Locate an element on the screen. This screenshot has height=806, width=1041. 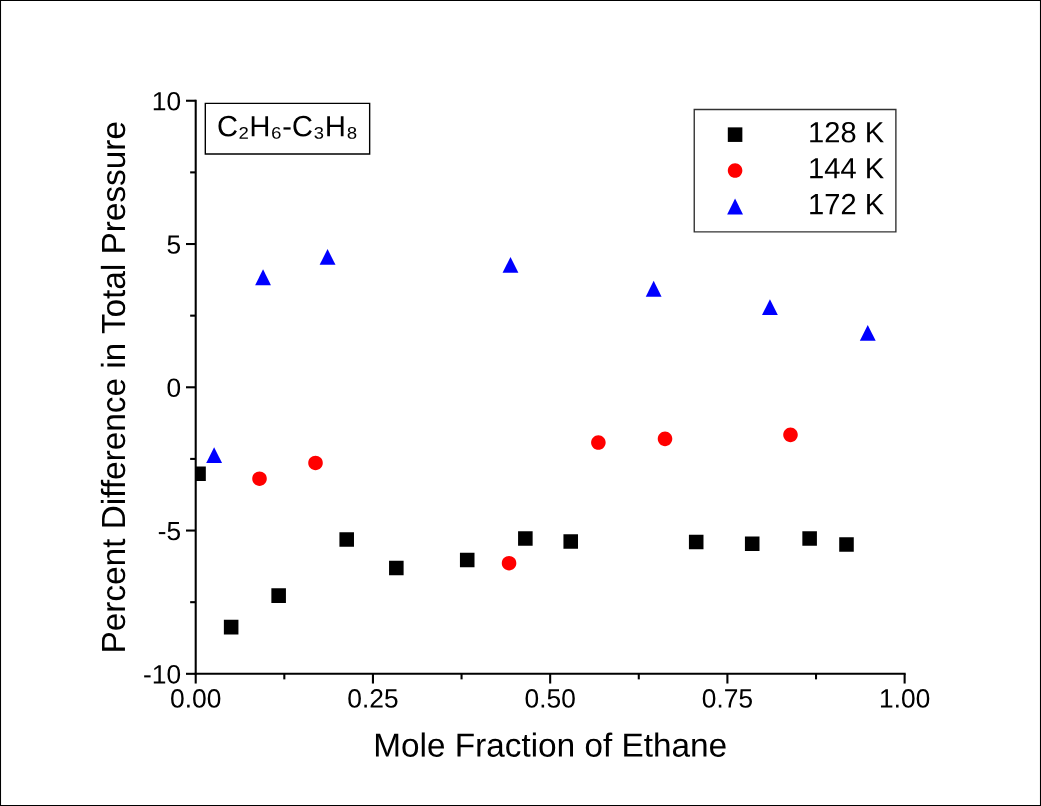
x-tick-label: 0.25 is located at coordinates (373, 698).